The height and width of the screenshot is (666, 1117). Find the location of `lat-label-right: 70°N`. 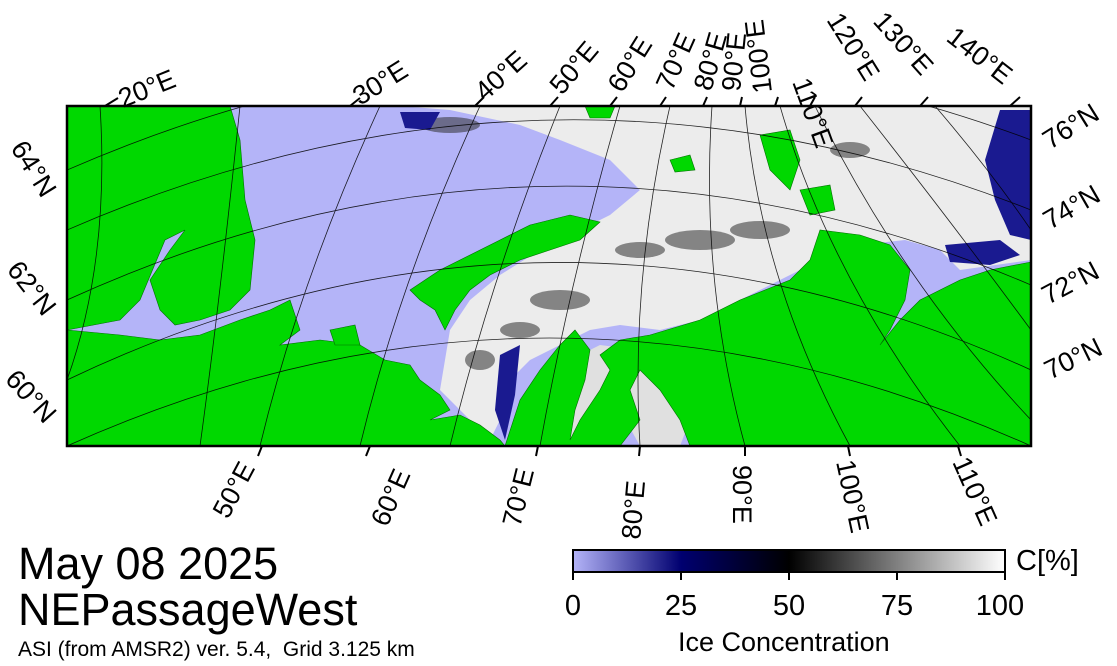

lat-label-right: 70°N is located at coordinates (1072, 358).